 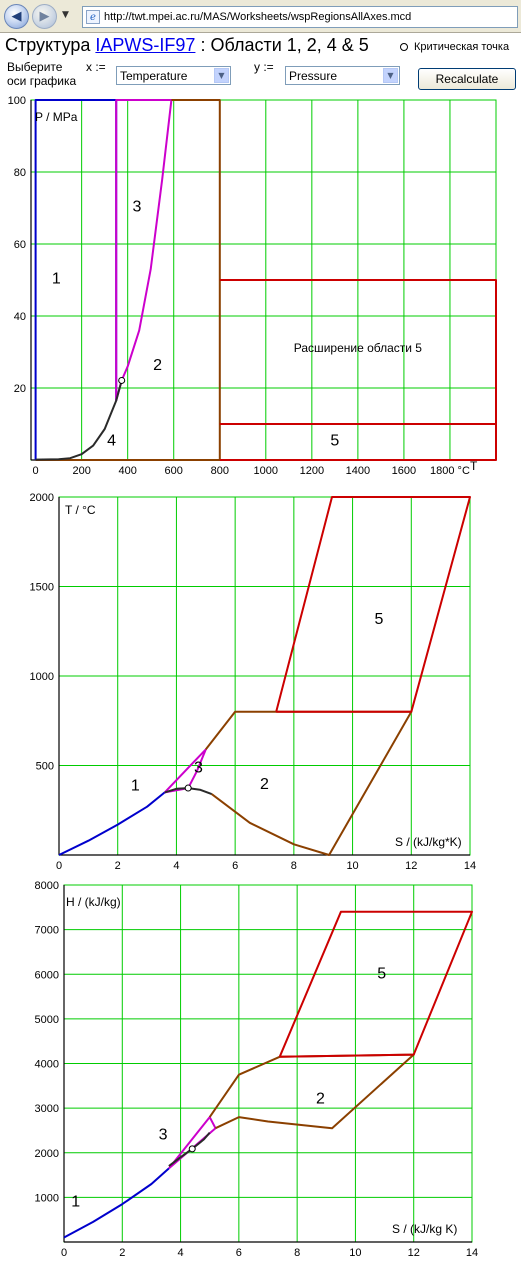 I want to click on y-axis-select: Pressure ▼, so click(x=342, y=75).